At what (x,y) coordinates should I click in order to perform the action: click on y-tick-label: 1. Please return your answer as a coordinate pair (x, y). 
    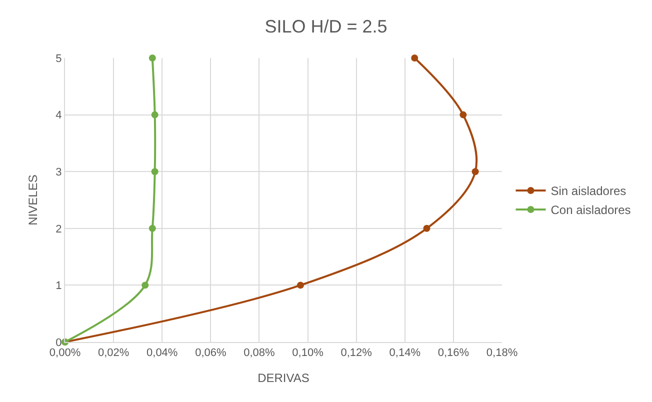
    Looking at the image, I should click on (59, 286).